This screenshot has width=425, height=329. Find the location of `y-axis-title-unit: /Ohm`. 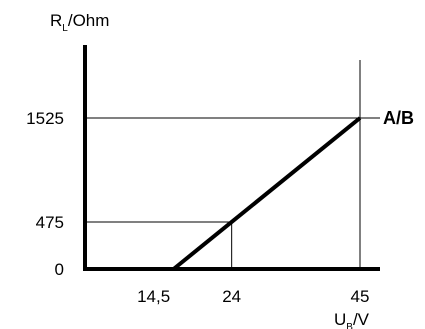

y-axis-title-unit: /Ohm is located at coordinates (89, 20).